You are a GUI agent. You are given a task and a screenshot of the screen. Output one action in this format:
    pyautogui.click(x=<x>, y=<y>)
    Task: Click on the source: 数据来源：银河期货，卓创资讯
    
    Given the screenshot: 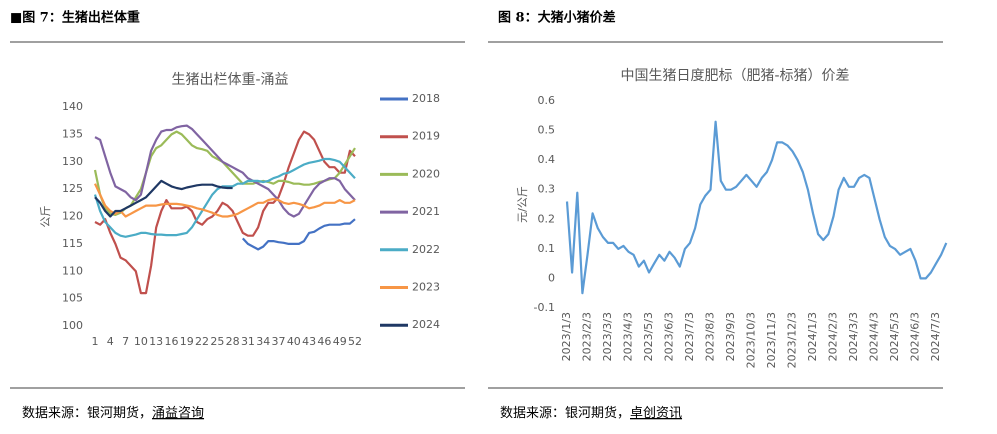 What is the action you would take?
    pyautogui.click(x=591, y=413)
    